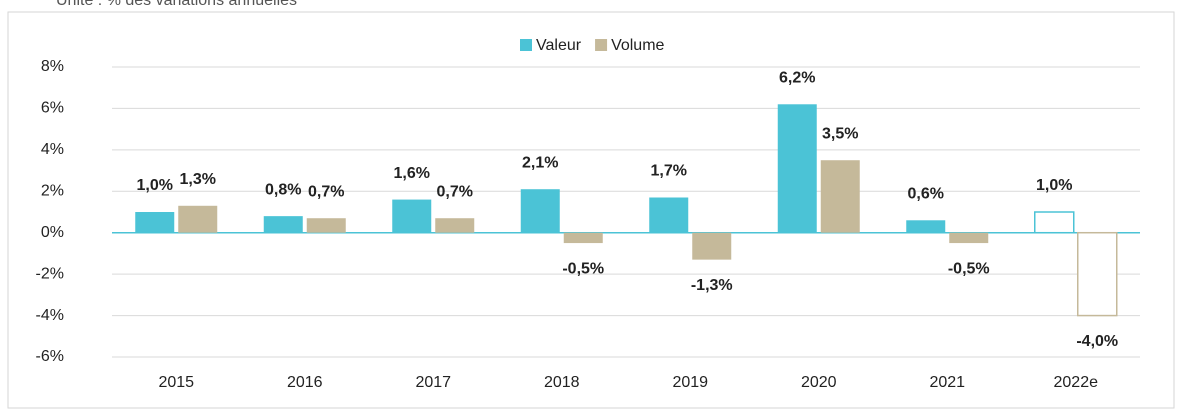 Image resolution: width=1184 pixels, height=410 pixels. I want to click on x-tick-label: 2017, so click(433, 382).